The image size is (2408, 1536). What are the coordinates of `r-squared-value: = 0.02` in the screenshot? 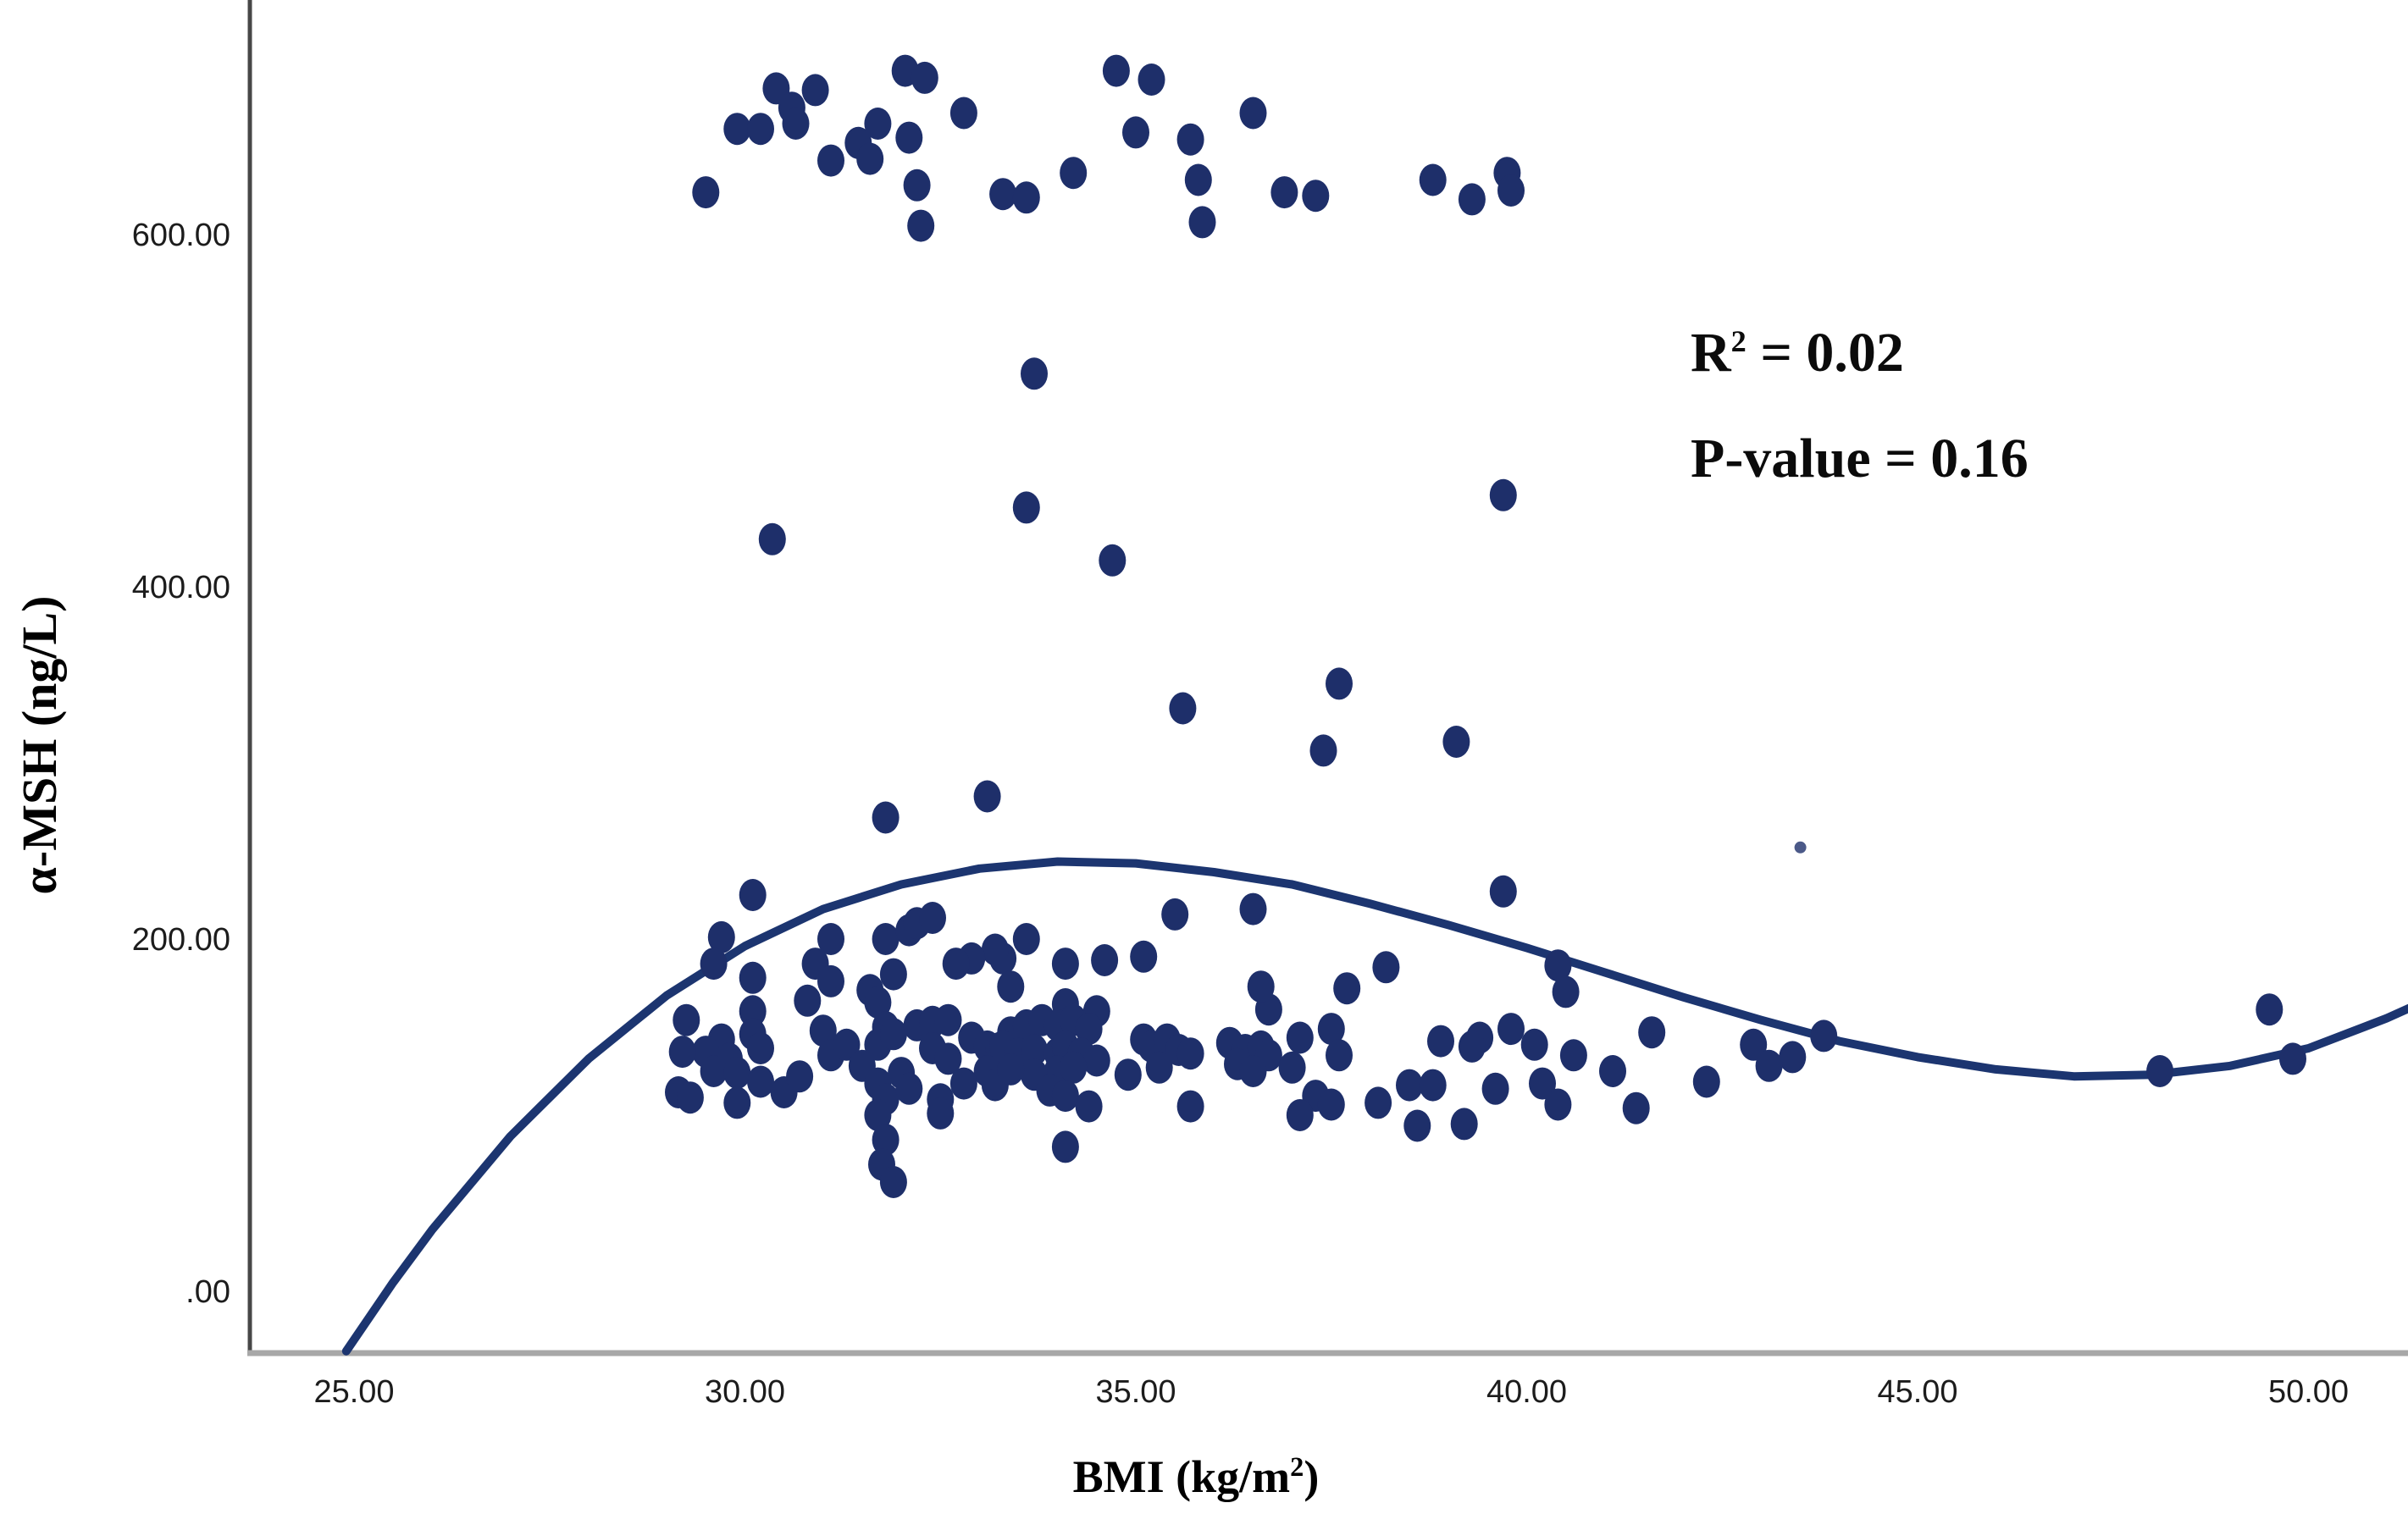 It's located at (1825, 353).